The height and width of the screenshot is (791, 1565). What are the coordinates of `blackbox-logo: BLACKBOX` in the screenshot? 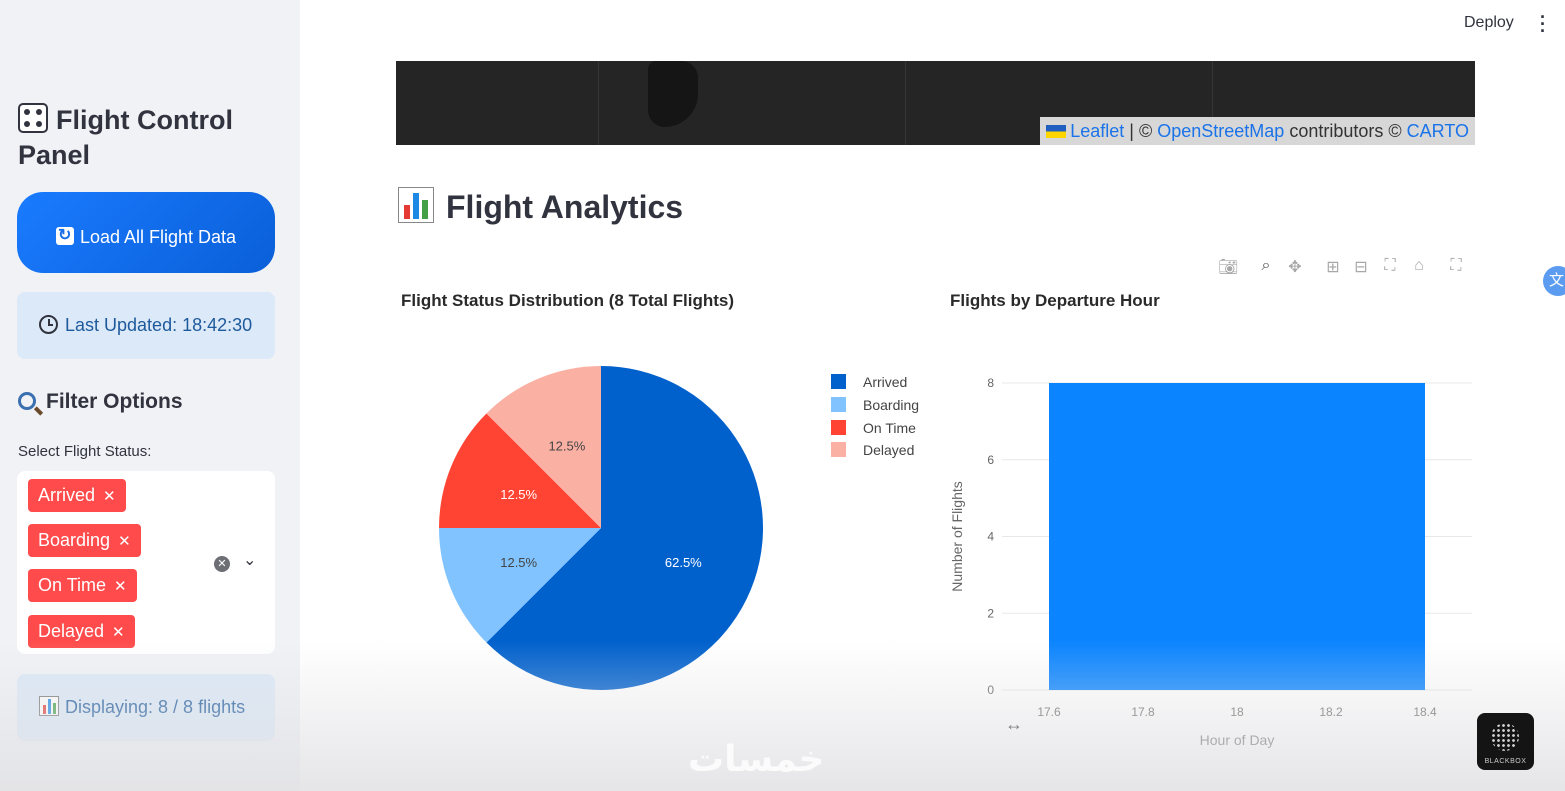 It's located at (1505, 741).